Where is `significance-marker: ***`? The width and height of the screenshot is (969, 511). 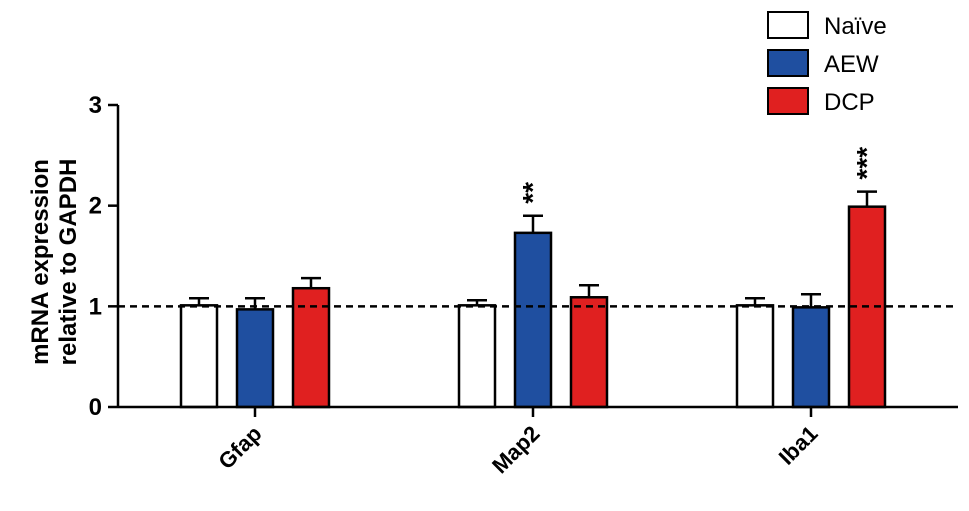 significance-marker: *** is located at coordinates (866, 163).